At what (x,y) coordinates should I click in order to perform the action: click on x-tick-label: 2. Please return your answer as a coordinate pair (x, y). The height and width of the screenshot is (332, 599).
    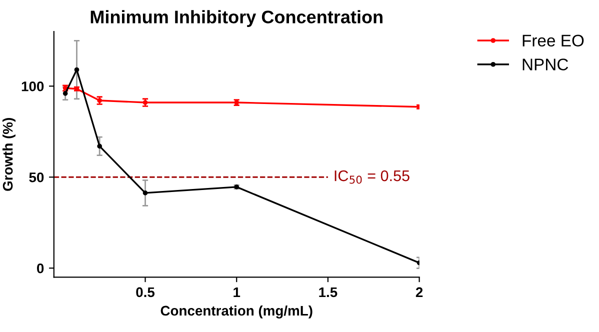
    Looking at the image, I should click on (419, 292).